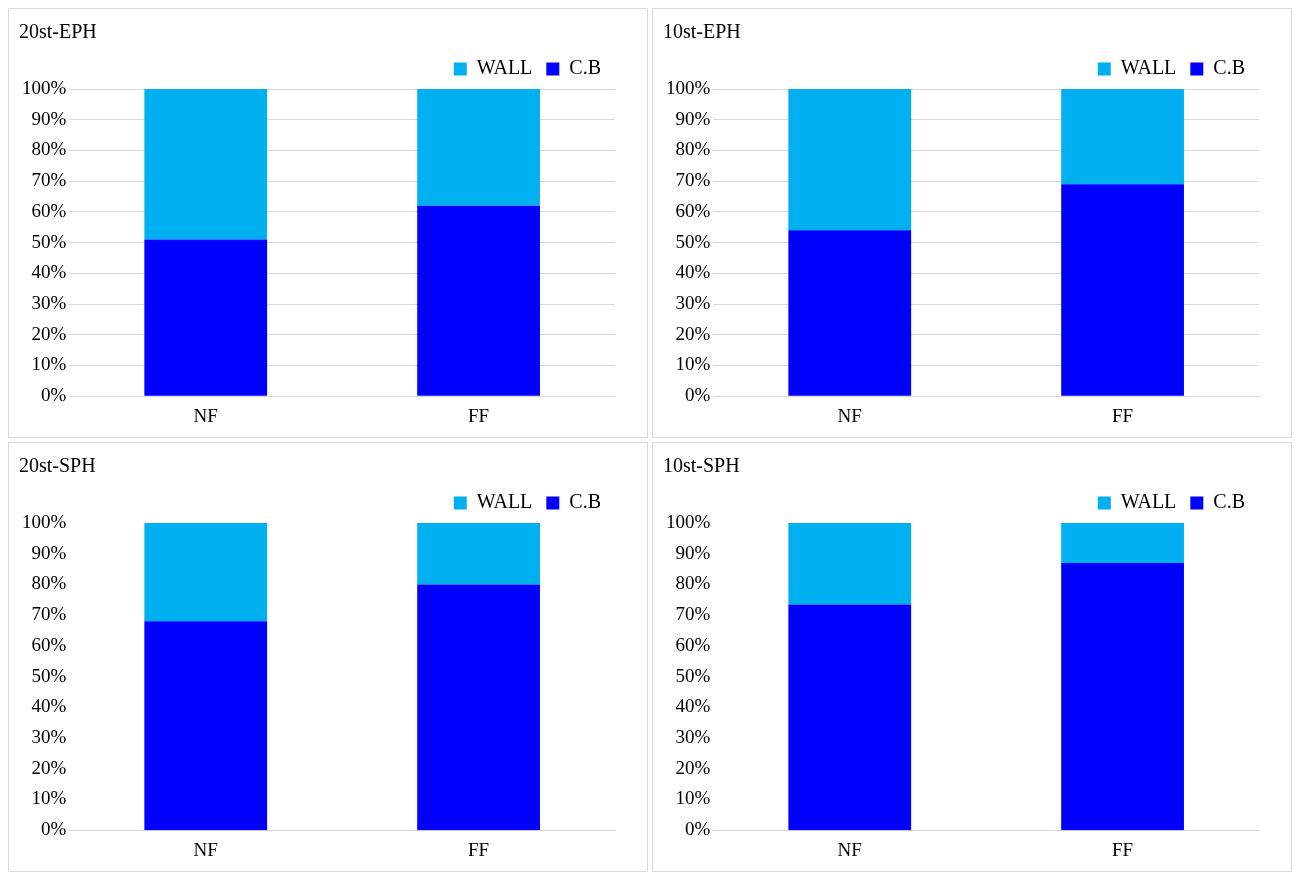  What do you see at coordinates (57, 465) in the screenshot?
I see `chart-title: 20st-SPH` at bounding box center [57, 465].